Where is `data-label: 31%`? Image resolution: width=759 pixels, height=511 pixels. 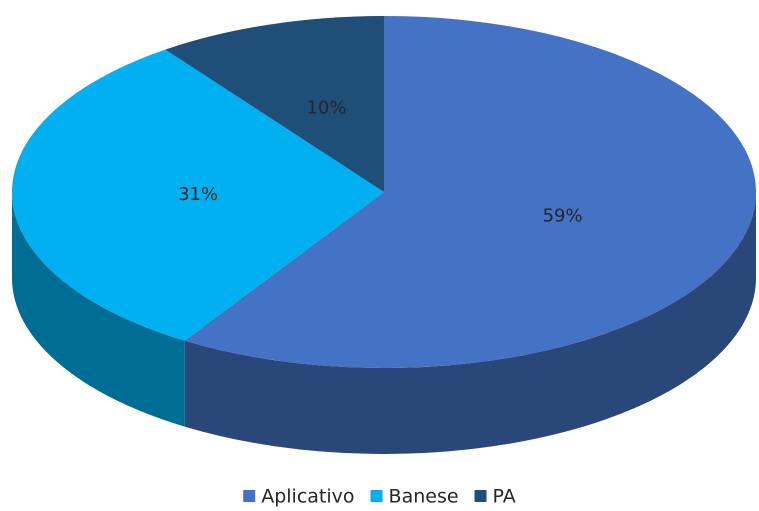 data-label: 31% is located at coordinates (198, 194).